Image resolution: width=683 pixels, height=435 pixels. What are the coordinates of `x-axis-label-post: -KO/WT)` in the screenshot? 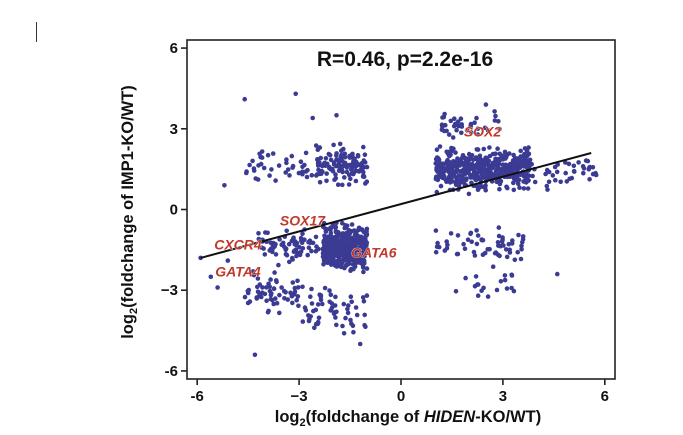 It's located at (508, 417).